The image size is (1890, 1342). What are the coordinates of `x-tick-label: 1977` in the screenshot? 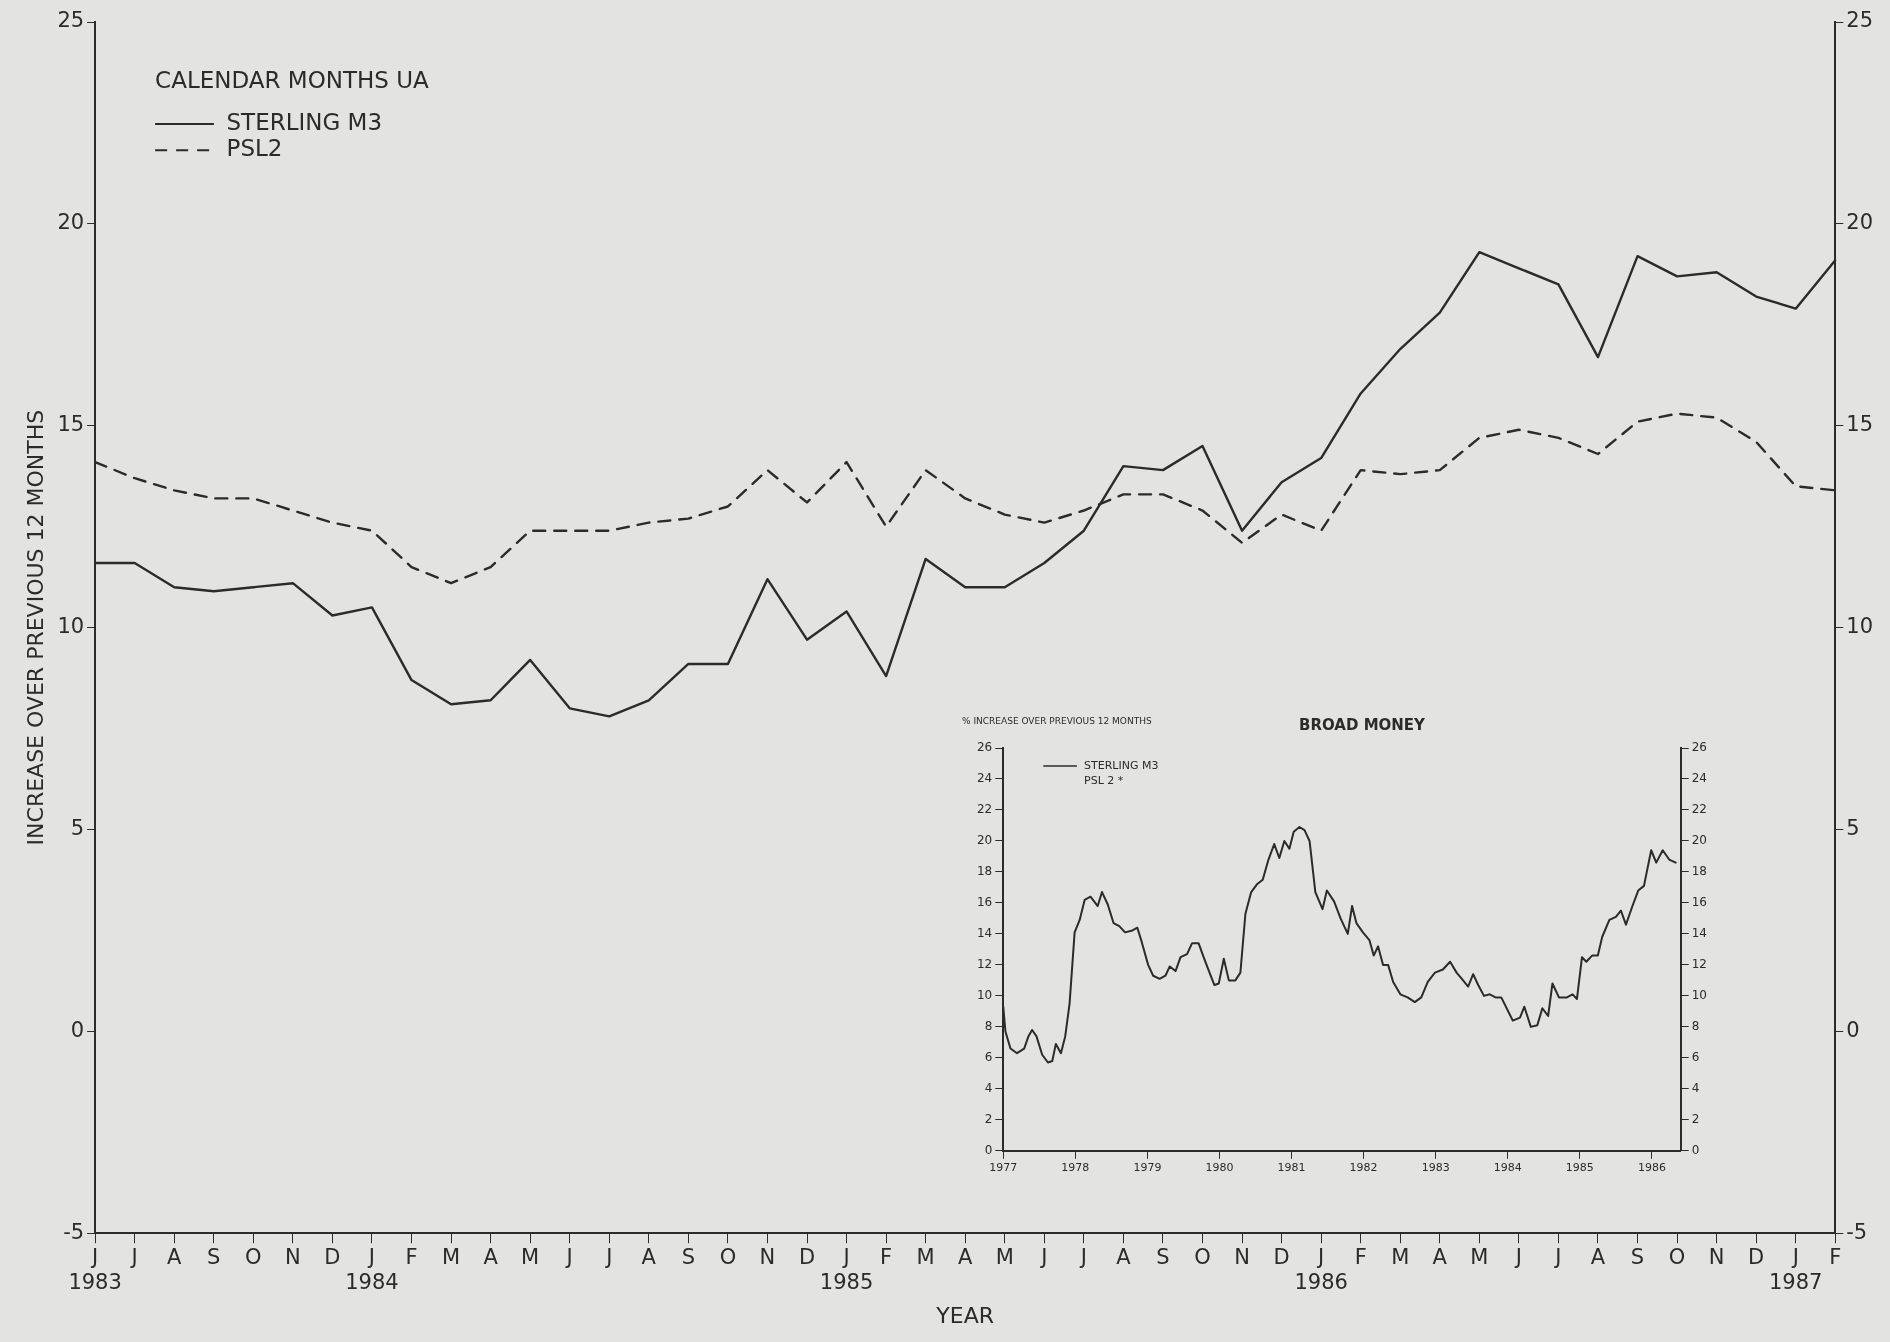 It's located at (1003, 1168).